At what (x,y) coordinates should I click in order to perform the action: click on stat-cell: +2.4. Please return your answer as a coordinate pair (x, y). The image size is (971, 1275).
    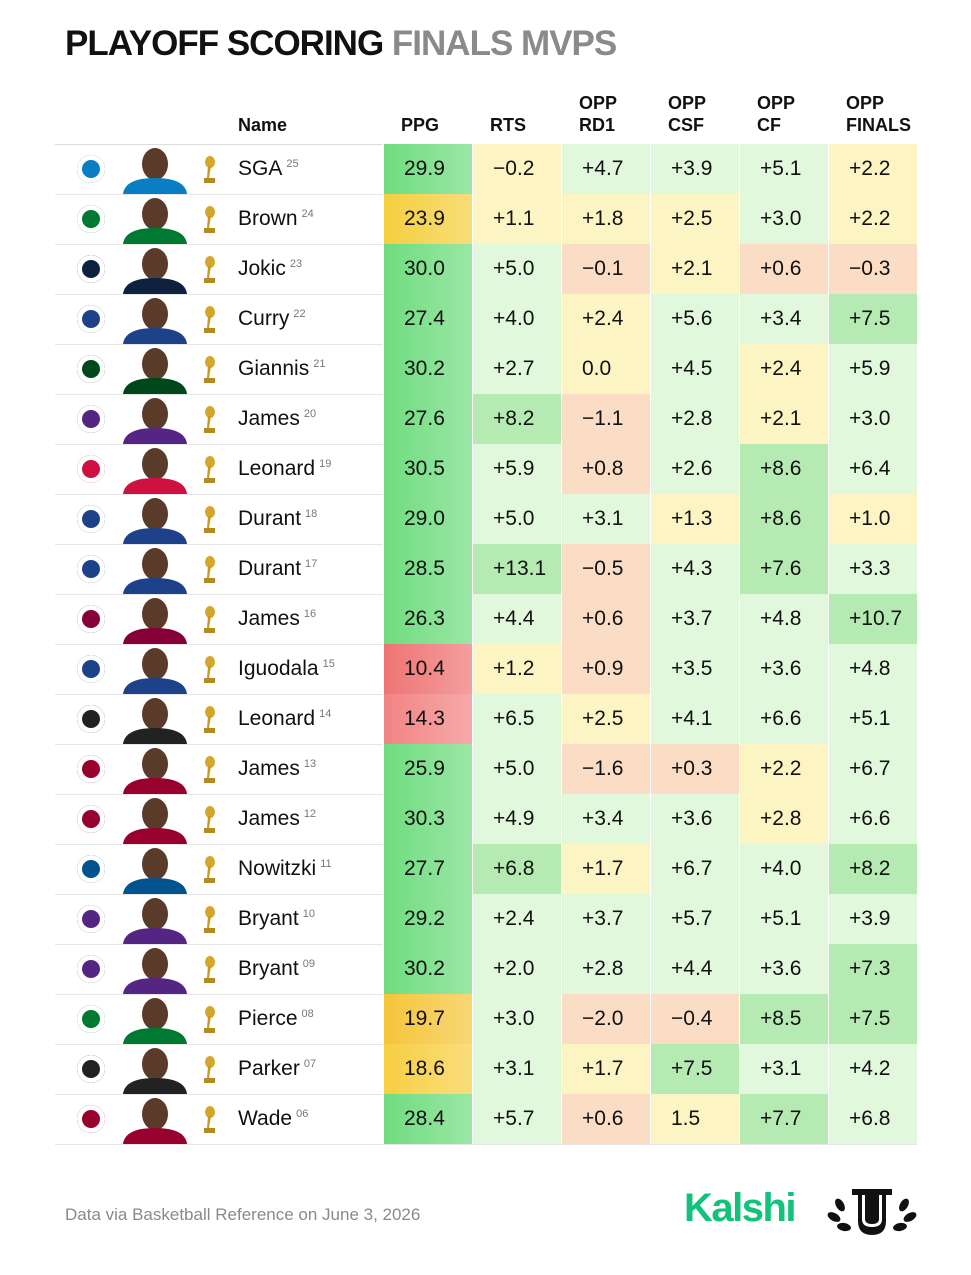
    Looking at the image, I should click on (783, 369).